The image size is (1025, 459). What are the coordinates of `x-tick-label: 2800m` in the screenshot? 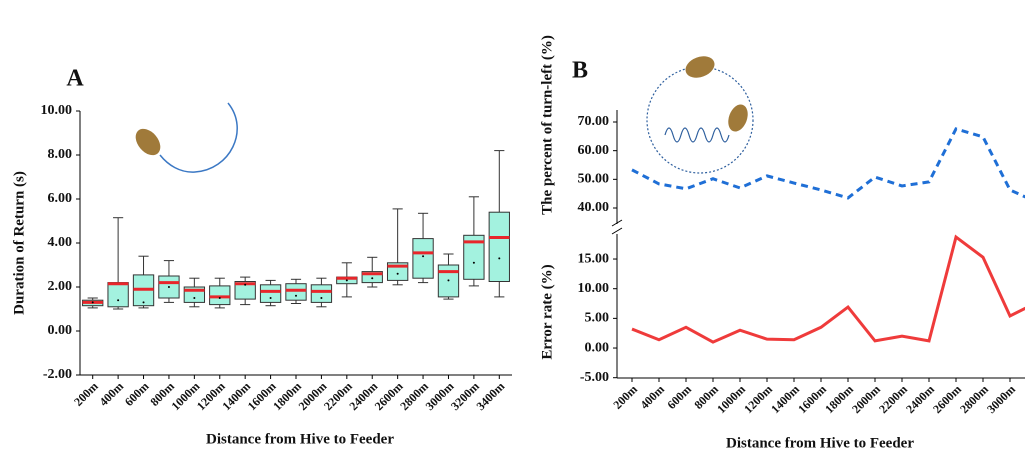 It's located at (974, 399).